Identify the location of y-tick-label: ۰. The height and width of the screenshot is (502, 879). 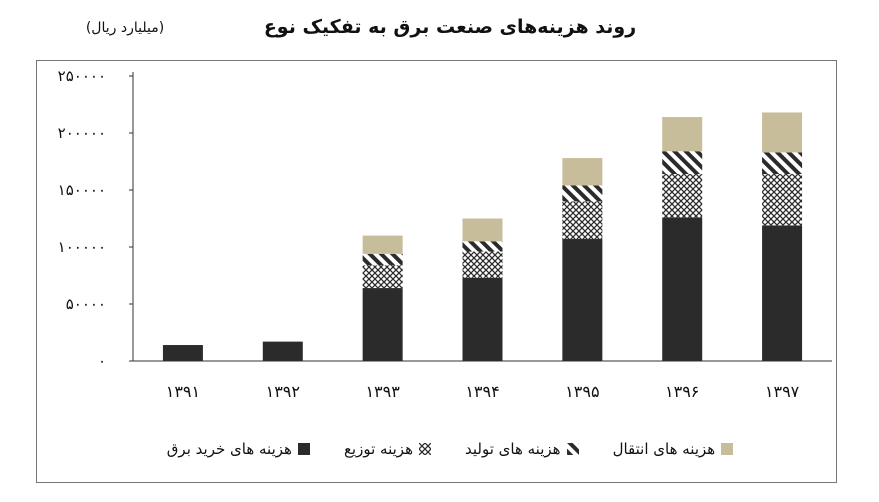
(102, 361).